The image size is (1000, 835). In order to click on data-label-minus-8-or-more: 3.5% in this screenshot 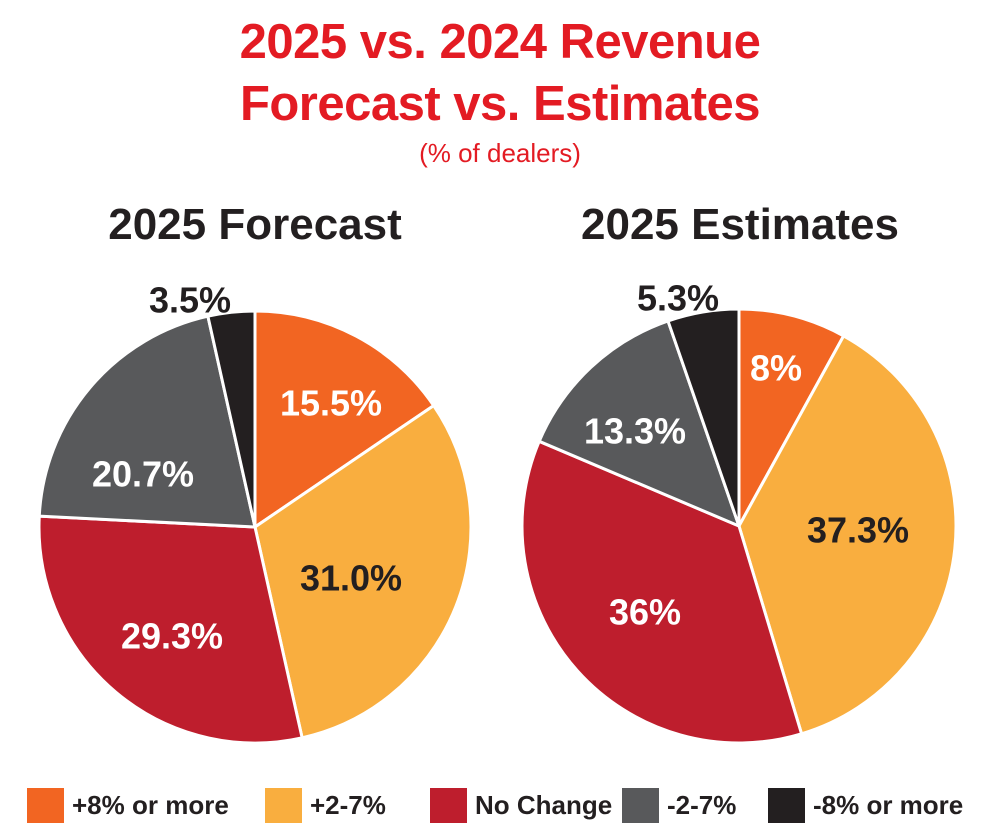, I will do `click(190, 300)`.